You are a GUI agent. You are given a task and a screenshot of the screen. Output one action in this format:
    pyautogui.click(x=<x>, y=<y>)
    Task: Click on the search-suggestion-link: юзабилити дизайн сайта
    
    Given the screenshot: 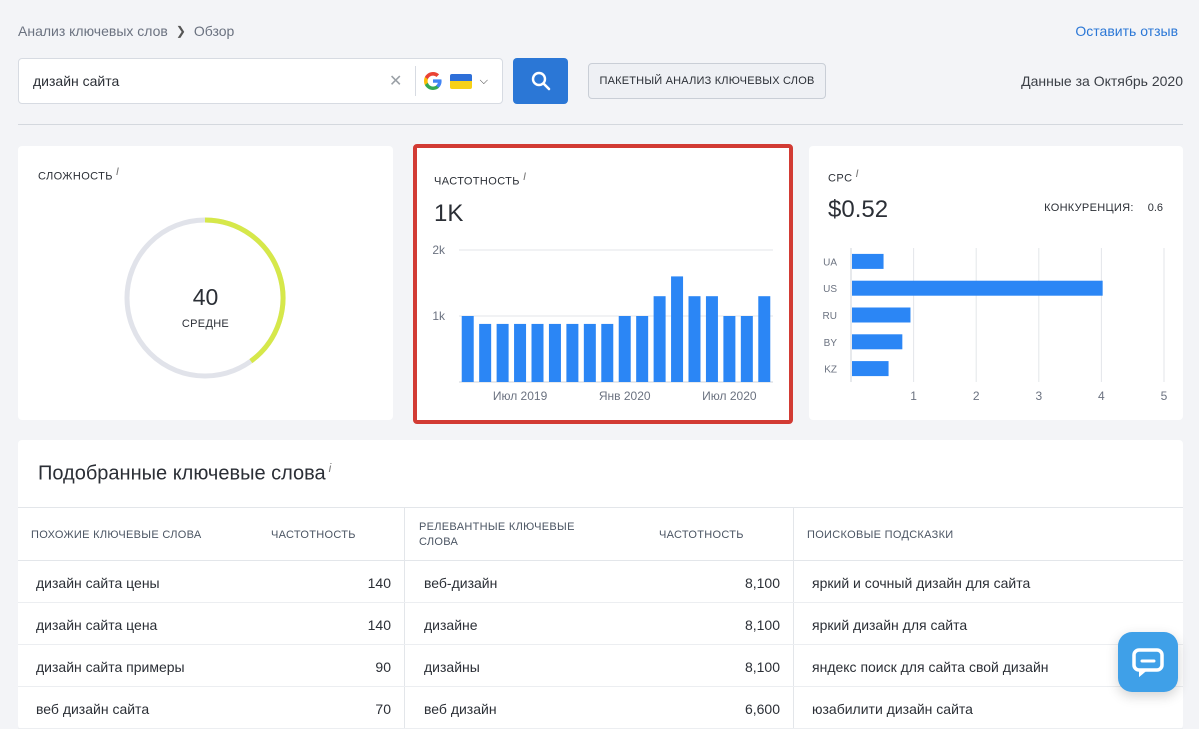 What is the action you would take?
    pyautogui.click(x=892, y=709)
    